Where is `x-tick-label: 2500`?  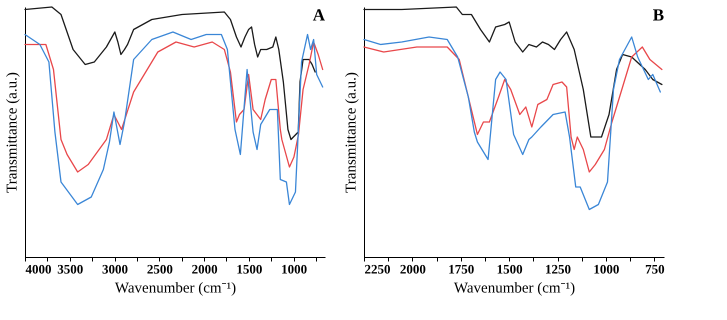
x-tick-label: 2500 is located at coordinates (159, 269).